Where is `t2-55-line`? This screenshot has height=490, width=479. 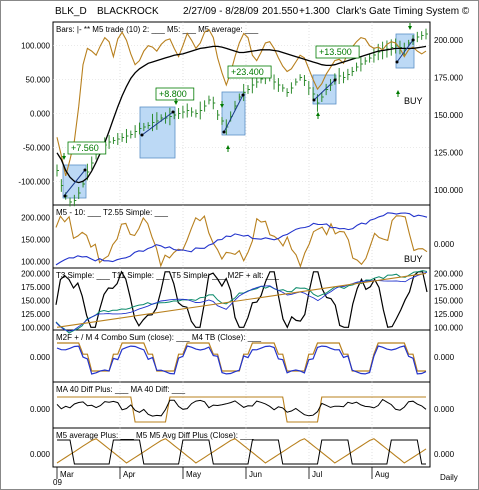
t2-55-line is located at coordinates (241, 239).